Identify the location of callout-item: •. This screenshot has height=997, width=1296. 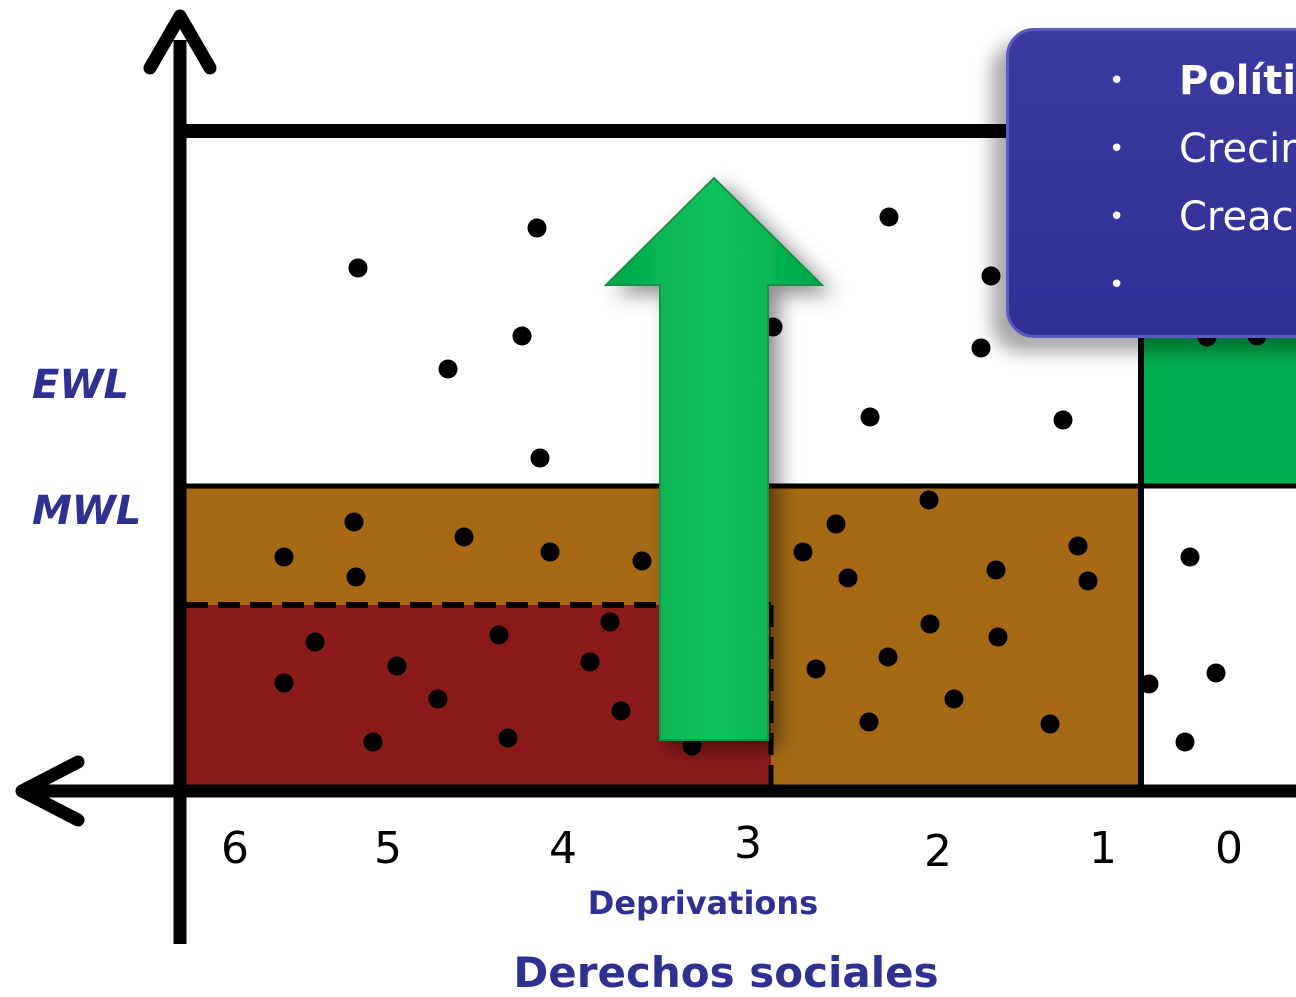
(1152, 289).